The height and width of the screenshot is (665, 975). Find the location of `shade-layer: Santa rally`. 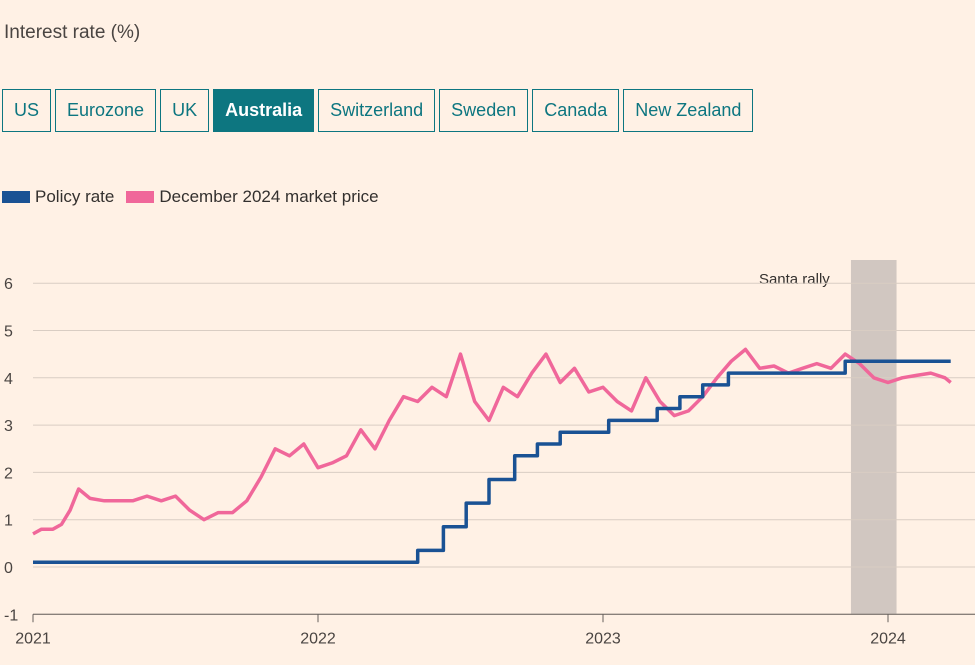

shade-layer: Santa rally is located at coordinates (828, 437).